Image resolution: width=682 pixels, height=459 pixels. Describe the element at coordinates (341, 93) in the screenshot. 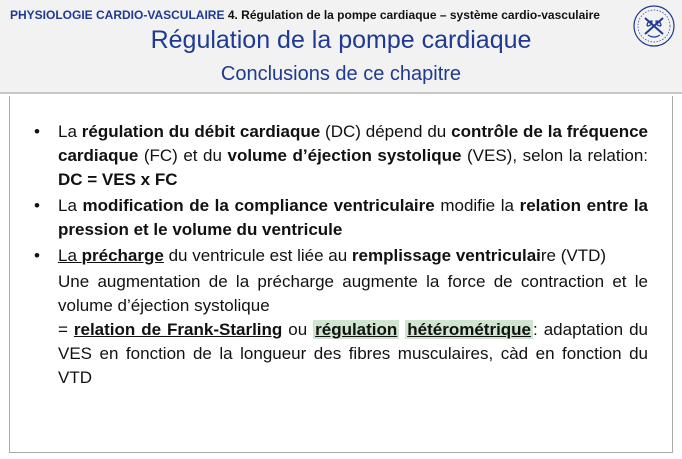

I see `header-divider` at that location.